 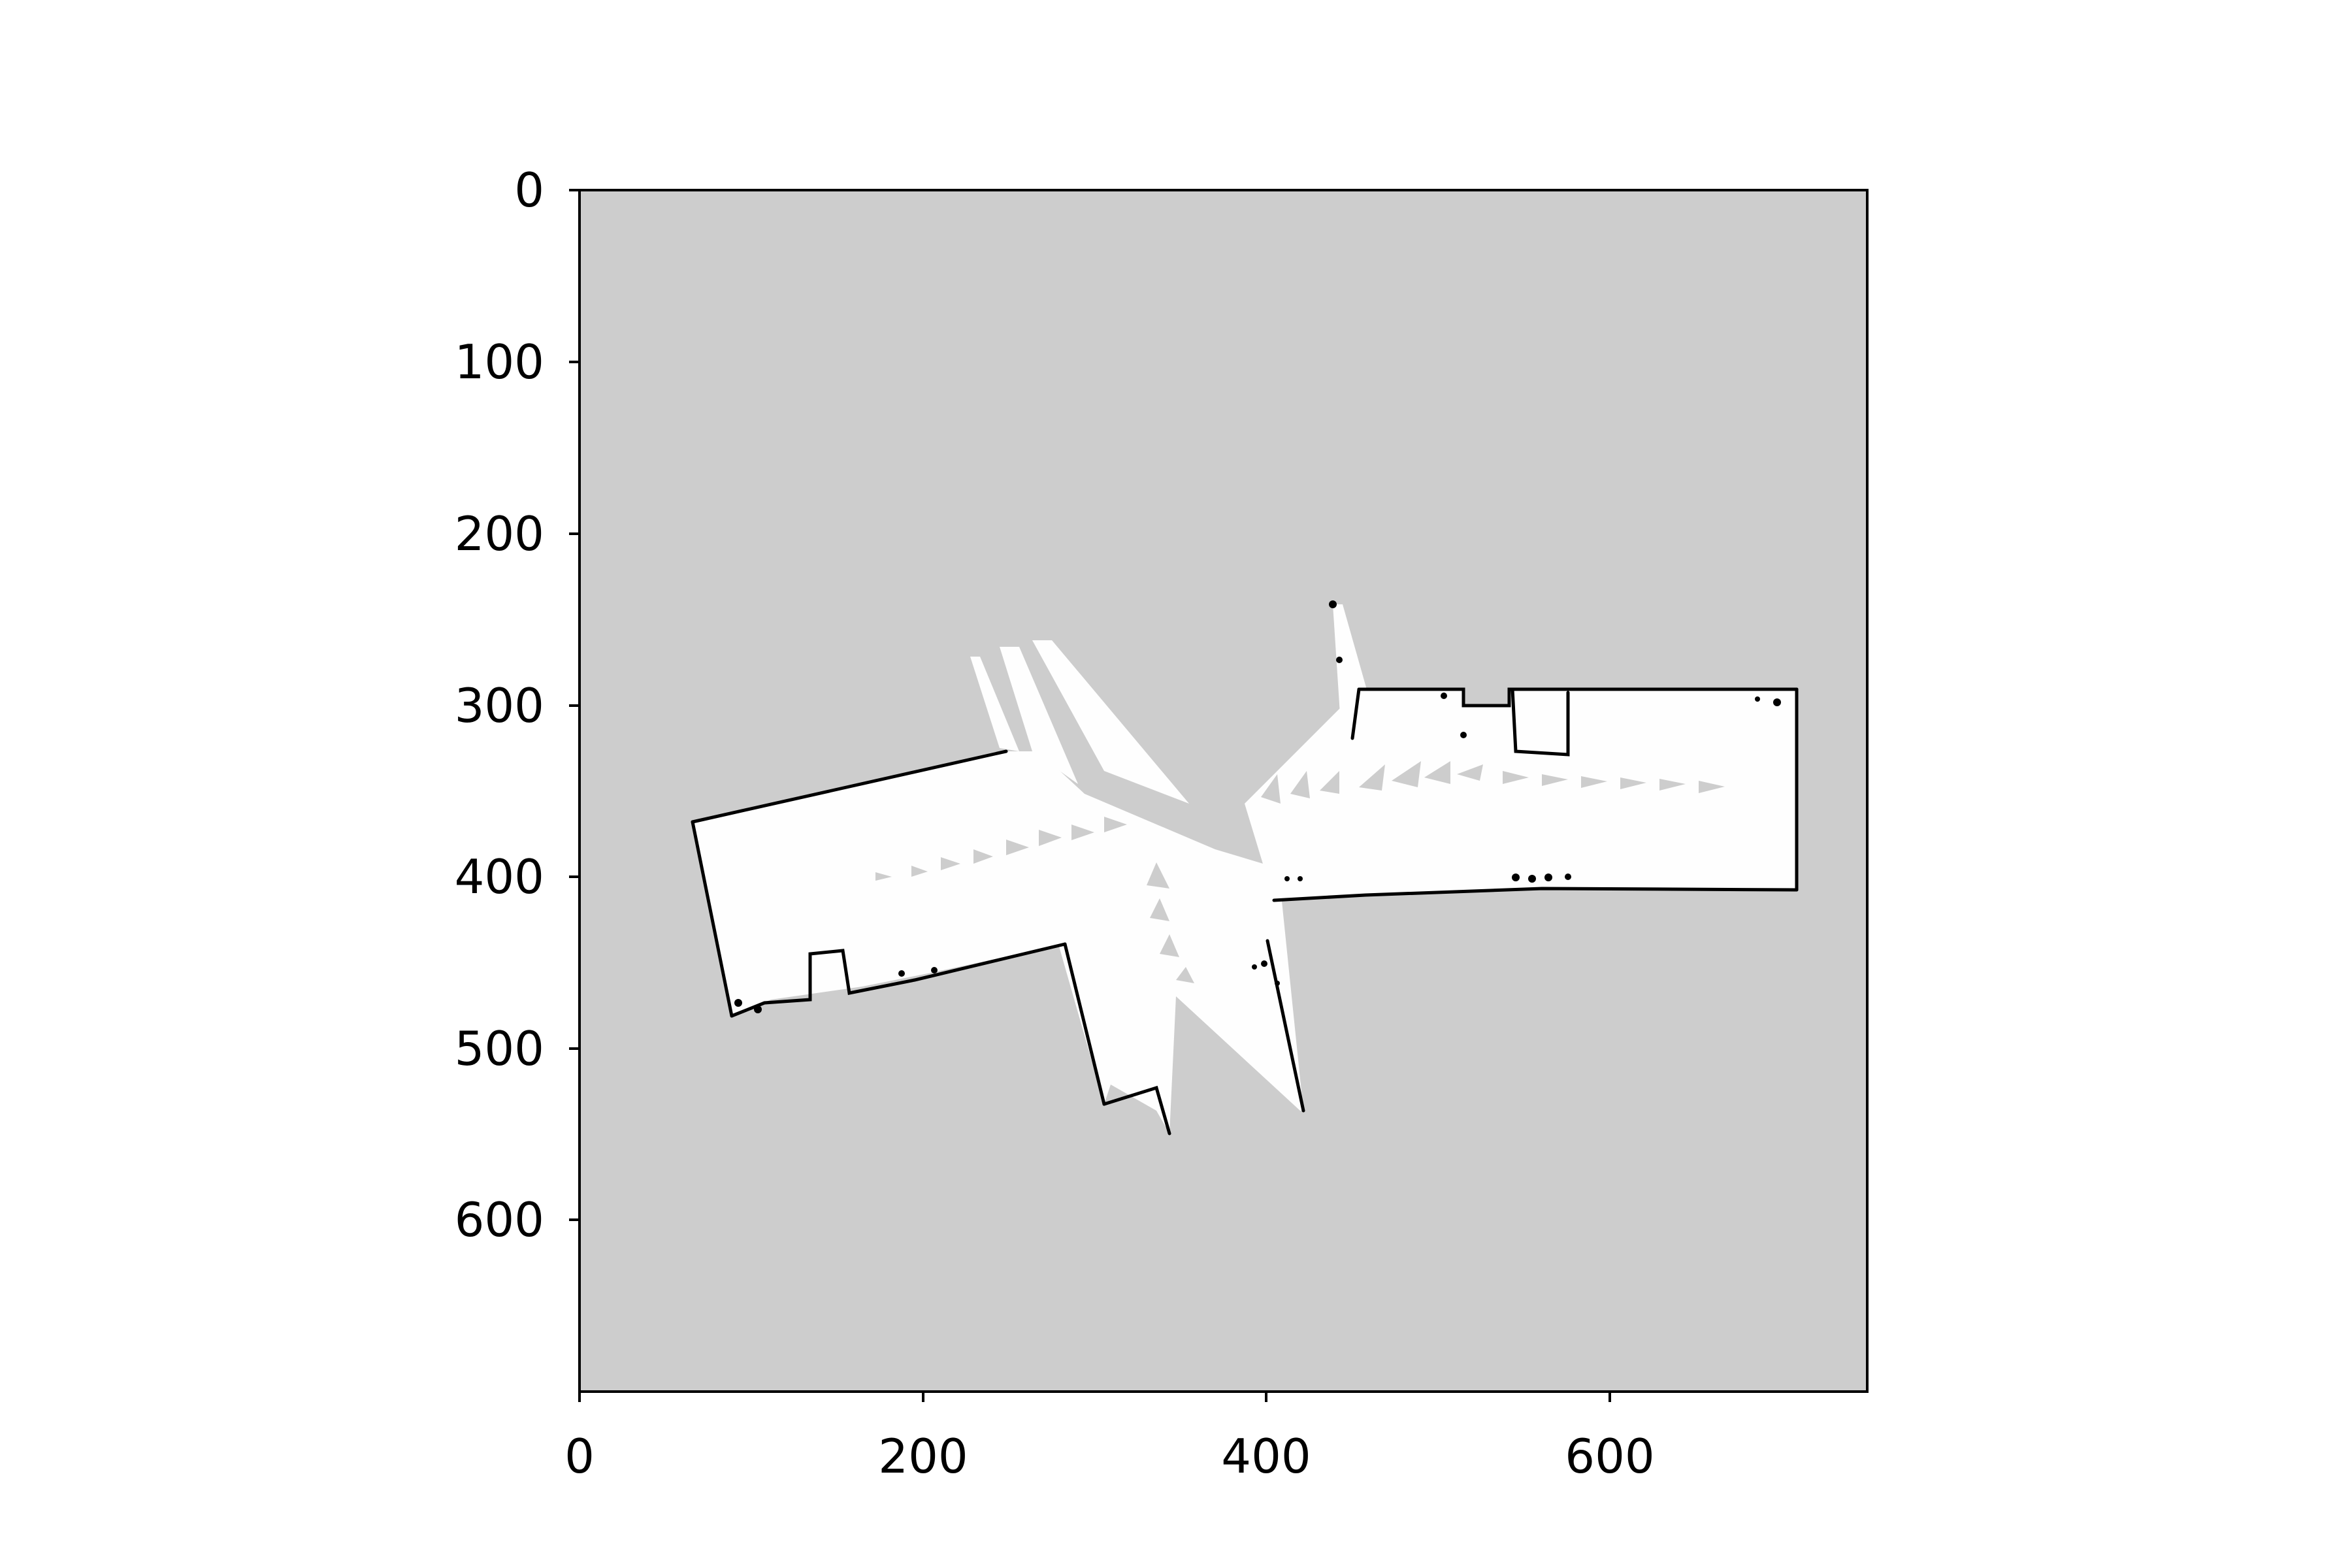 I want to click on wall-right-room-door, so click(x=1540, y=722).